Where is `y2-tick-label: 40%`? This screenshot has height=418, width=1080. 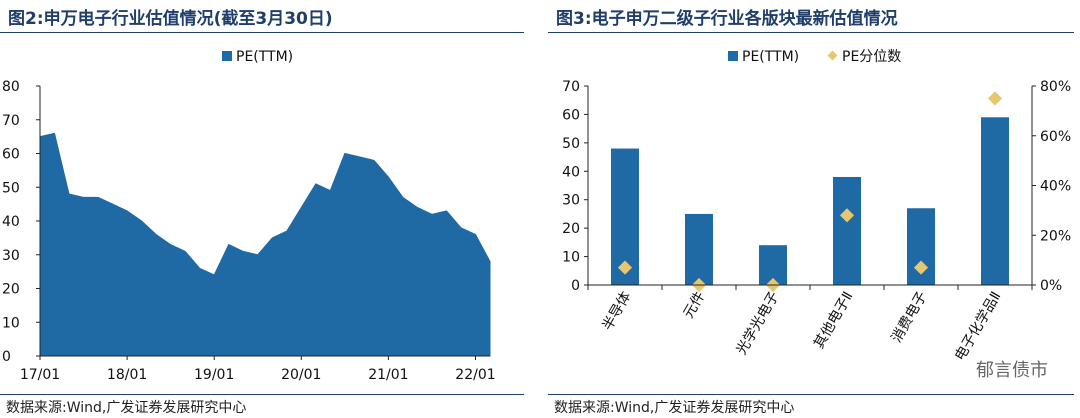
y2-tick-label: 40% is located at coordinates (1055, 187).